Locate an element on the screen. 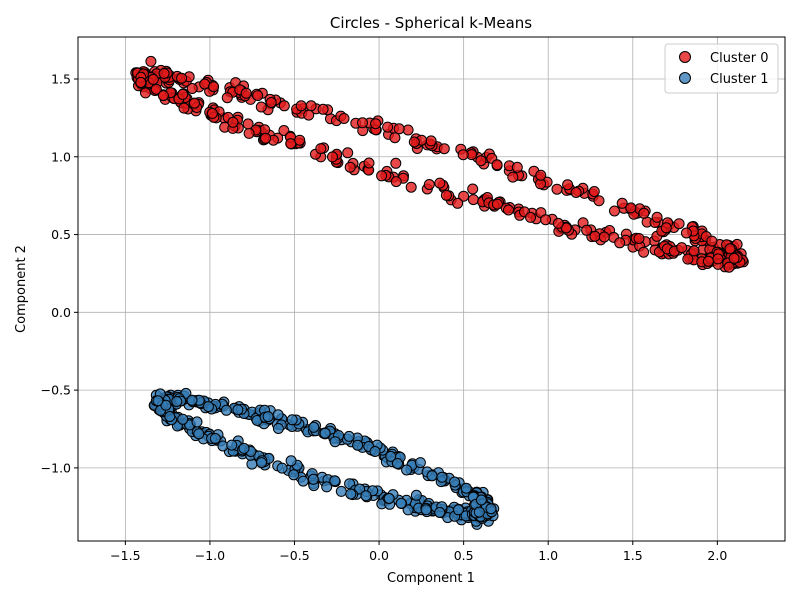 The image size is (800, 600). legend-label-cluster-1: Cluster 1 is located at coordinates (739, 79).